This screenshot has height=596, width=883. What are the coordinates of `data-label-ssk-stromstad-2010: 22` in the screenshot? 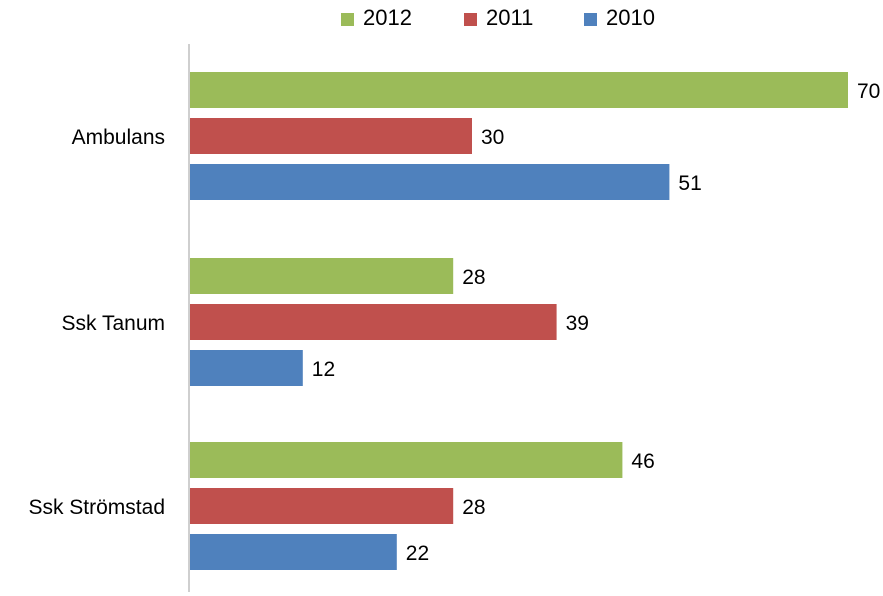 It's located at (417, 553).